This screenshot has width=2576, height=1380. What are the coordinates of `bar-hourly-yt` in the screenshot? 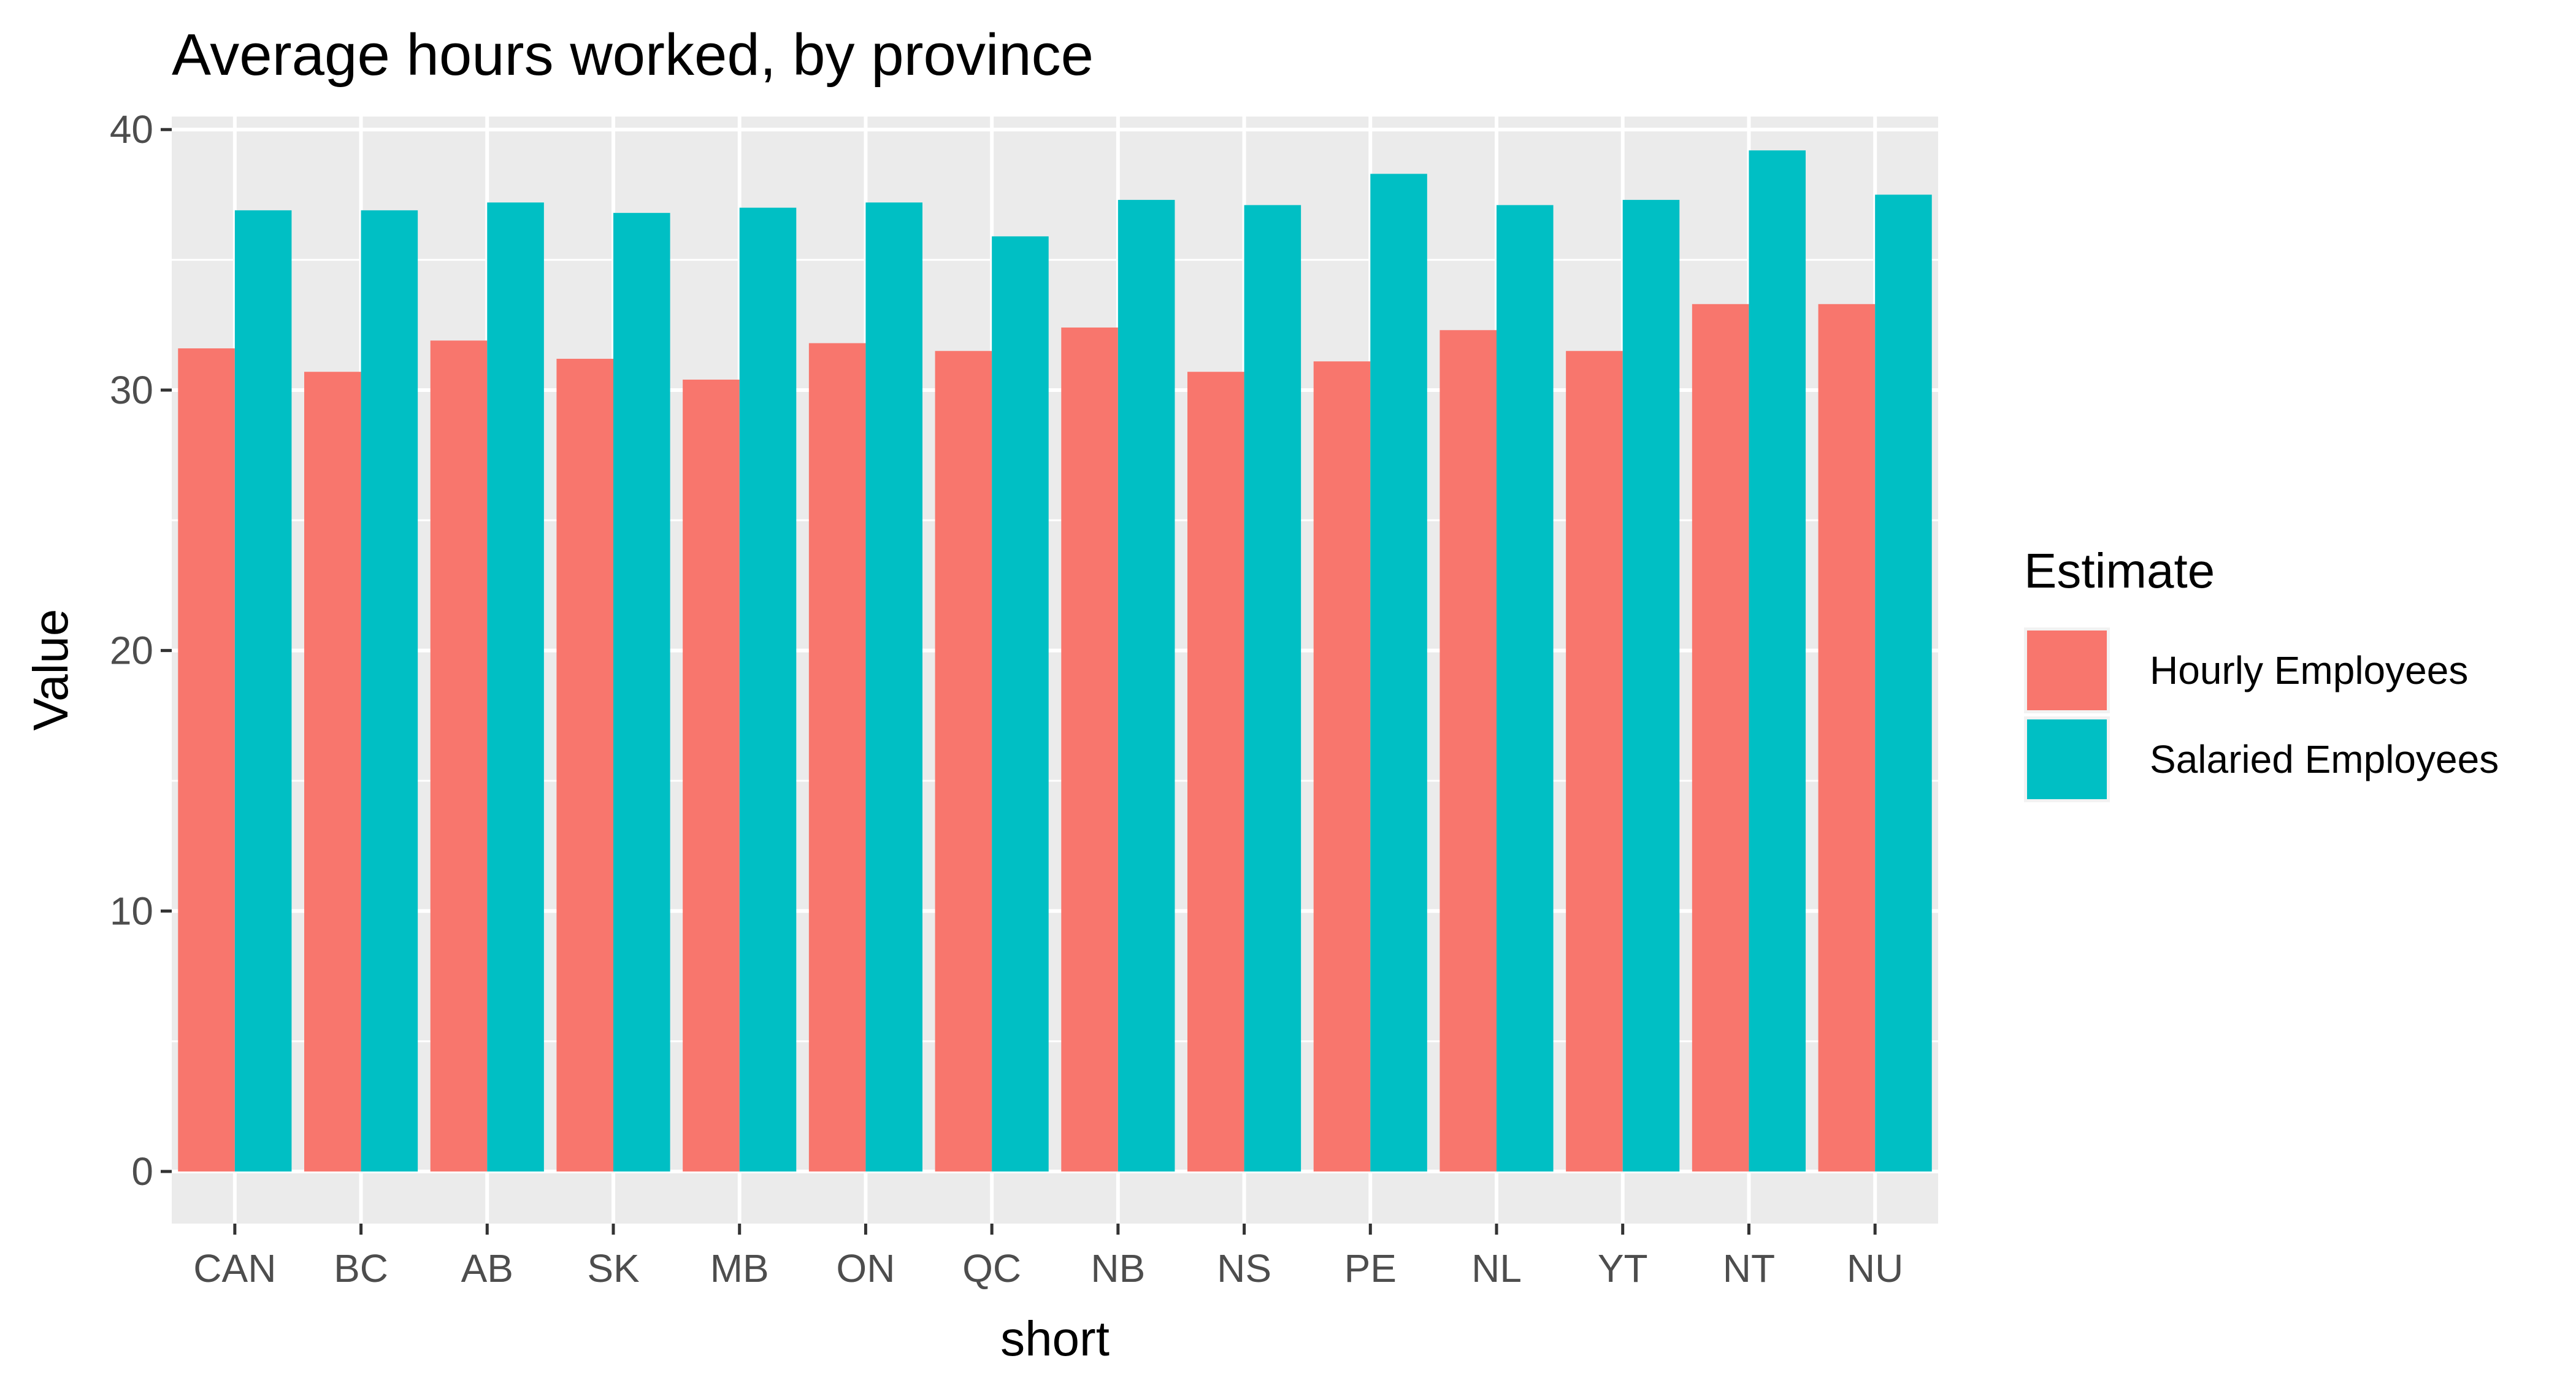 It's located at (1594, 761).